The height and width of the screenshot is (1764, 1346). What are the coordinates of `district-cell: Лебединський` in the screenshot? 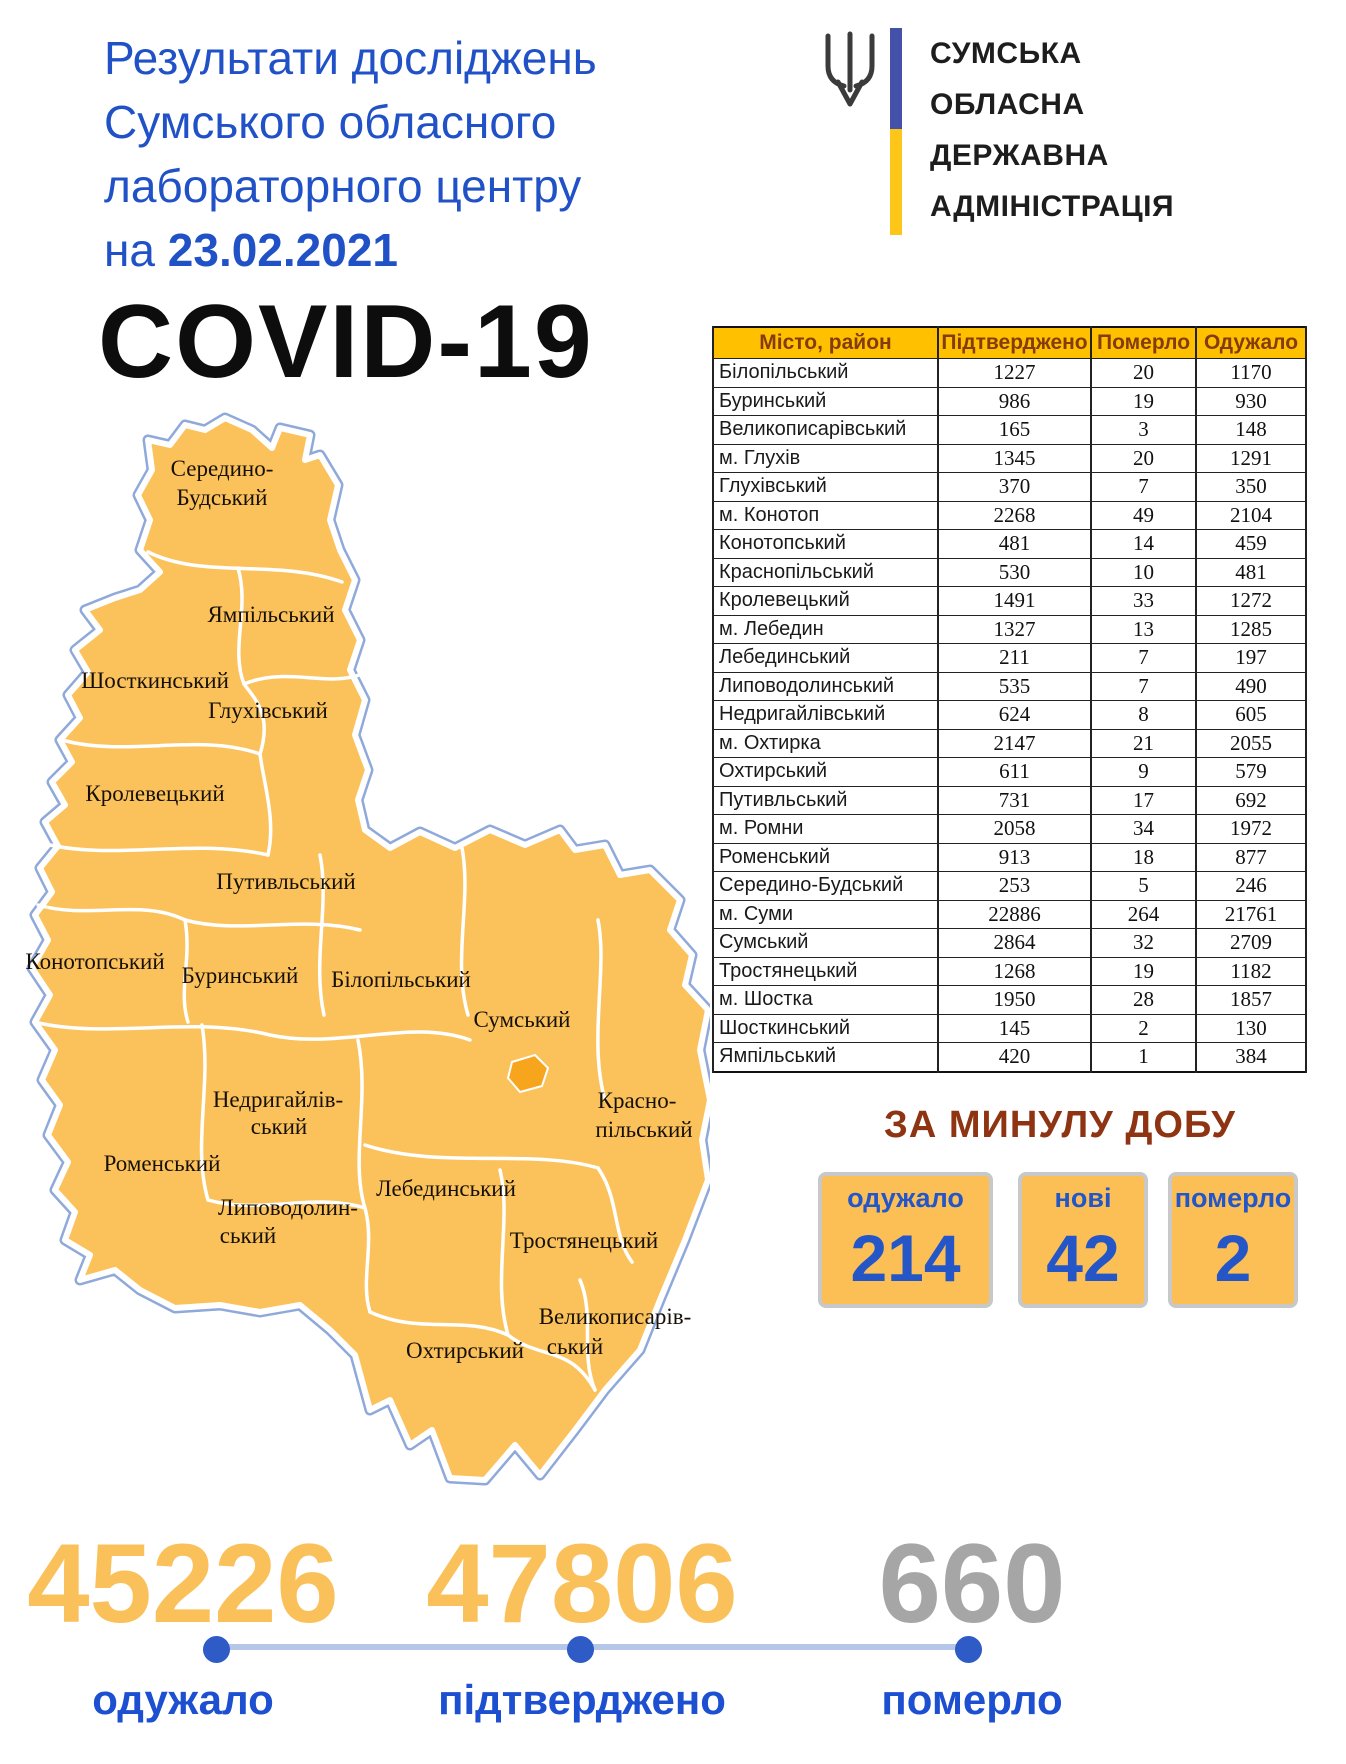 It's located at (825, 658).